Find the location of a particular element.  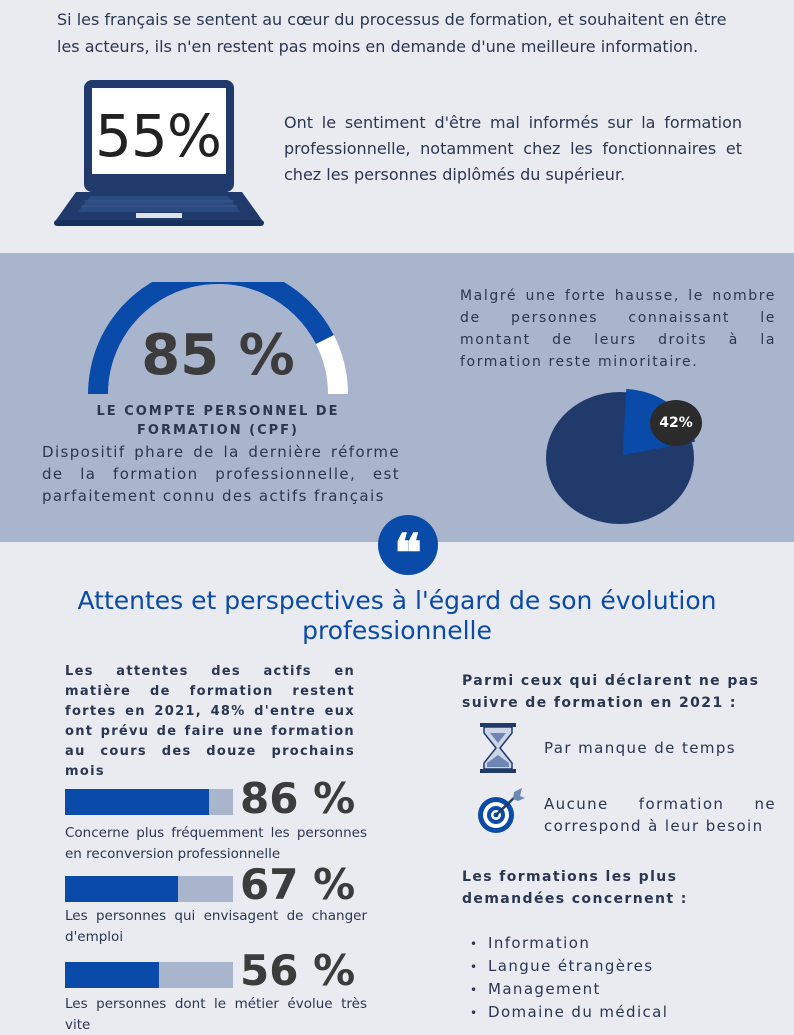

reason-time: Par manque de temps is located at coordinates (640, 748).